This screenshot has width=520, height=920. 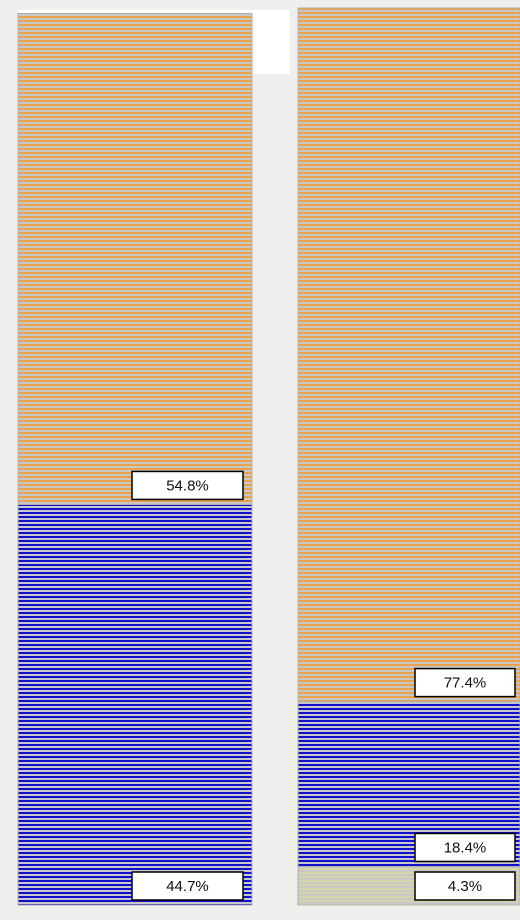 I want to click on value-label: 18.4%, so click(x=465, y=847).